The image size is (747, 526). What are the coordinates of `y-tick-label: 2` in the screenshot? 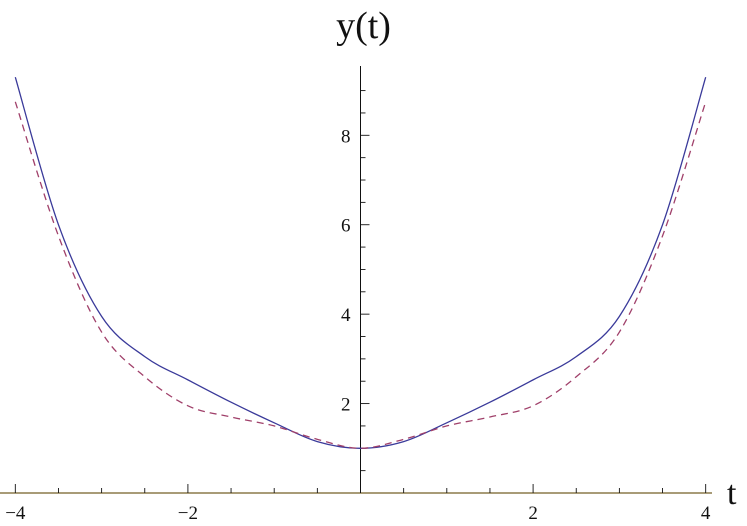 It's located at (346, 405).